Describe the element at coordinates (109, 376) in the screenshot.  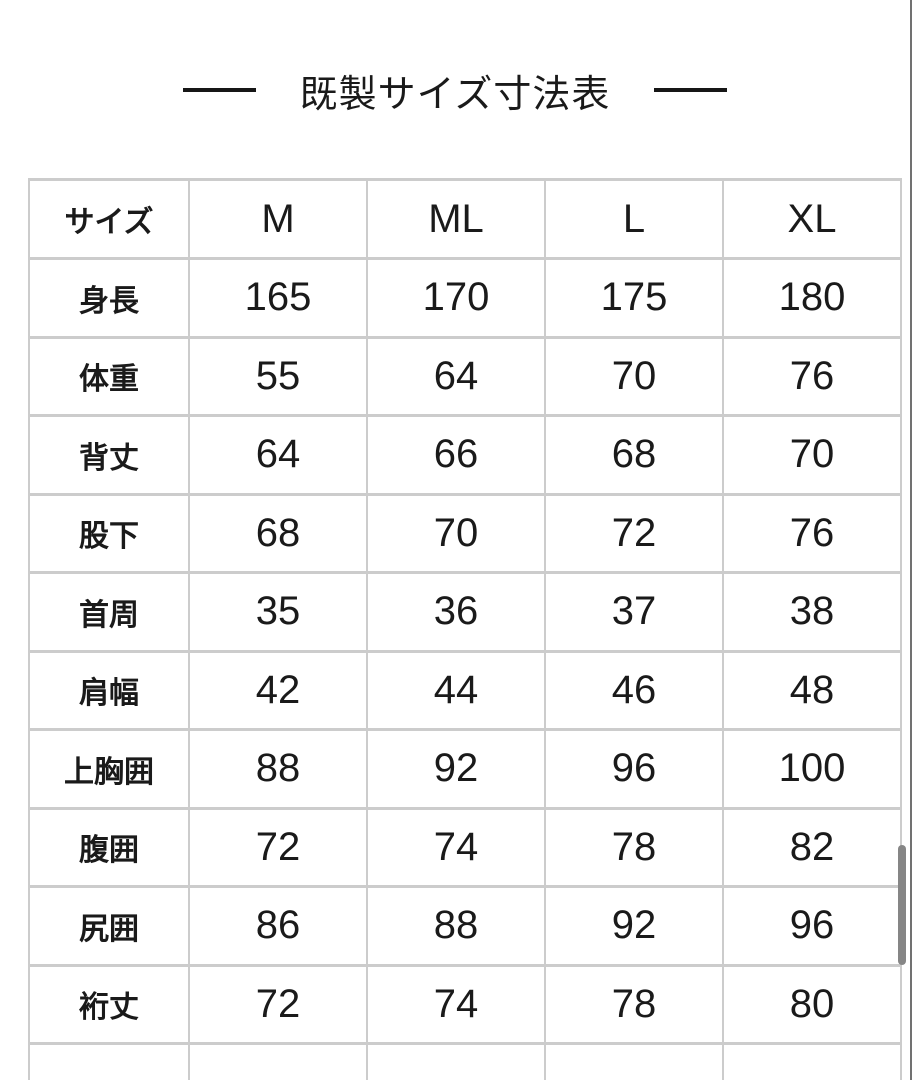
I see `row-label: 体重` at that location.